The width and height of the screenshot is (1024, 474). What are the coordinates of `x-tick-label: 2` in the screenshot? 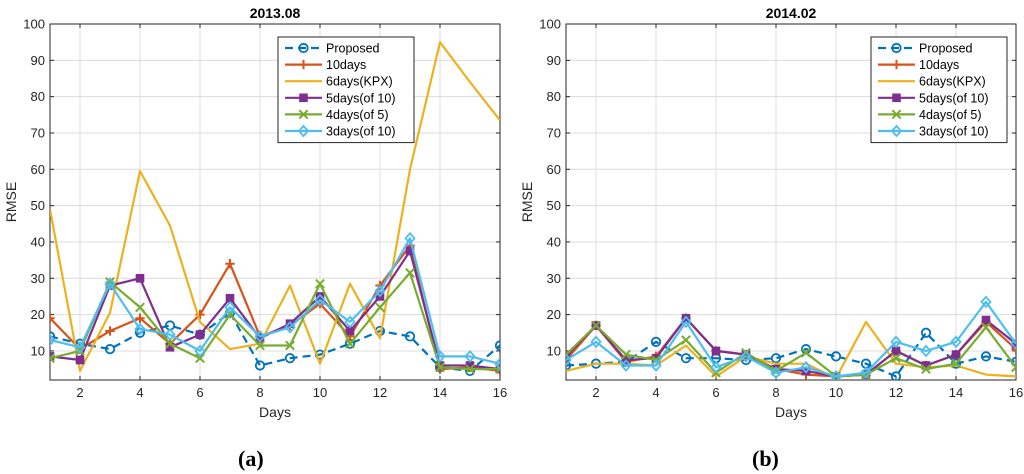 It's located at (595, 392).